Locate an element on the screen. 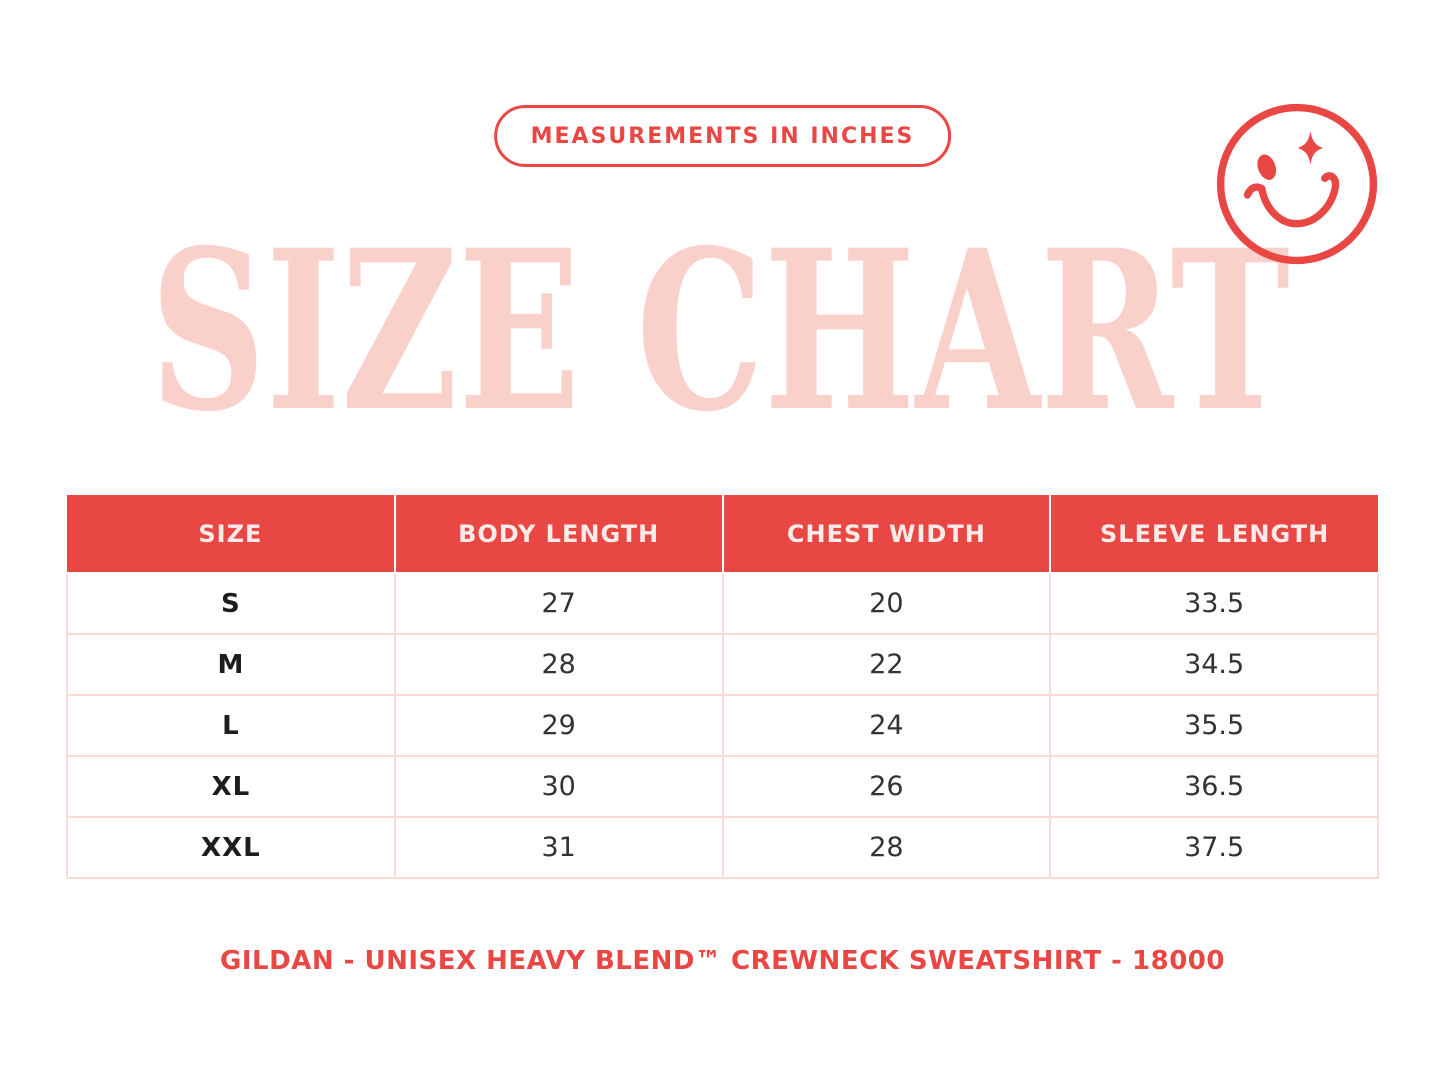 The height and width of the screenshot is (1084, 1445). table-row-xxl: XXL 31 28 37.5 is located at coordinates (722, 847).